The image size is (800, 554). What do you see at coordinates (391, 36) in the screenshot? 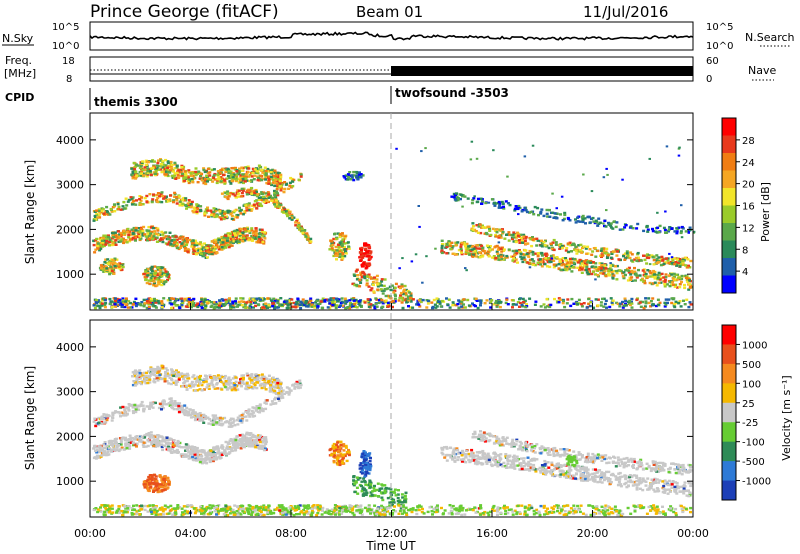
I see `nsky-trace` at bounding box center [391, 36].